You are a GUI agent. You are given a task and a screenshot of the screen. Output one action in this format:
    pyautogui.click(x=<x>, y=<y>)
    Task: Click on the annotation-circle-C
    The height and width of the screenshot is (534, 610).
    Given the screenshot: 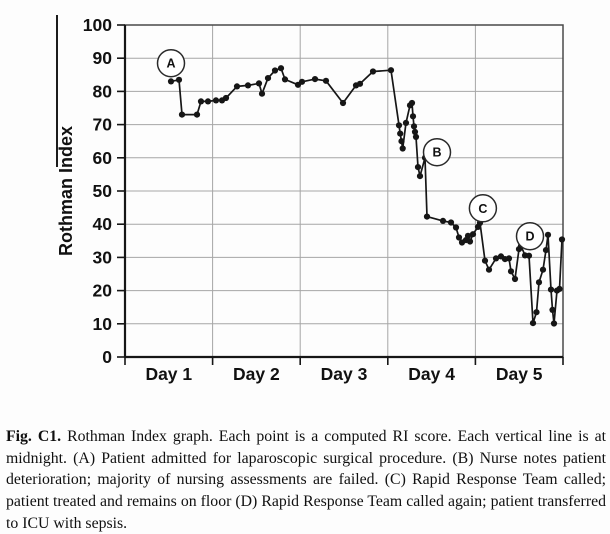 What is the action you would take?
    pyautogui.click(x=483, y=208)
    